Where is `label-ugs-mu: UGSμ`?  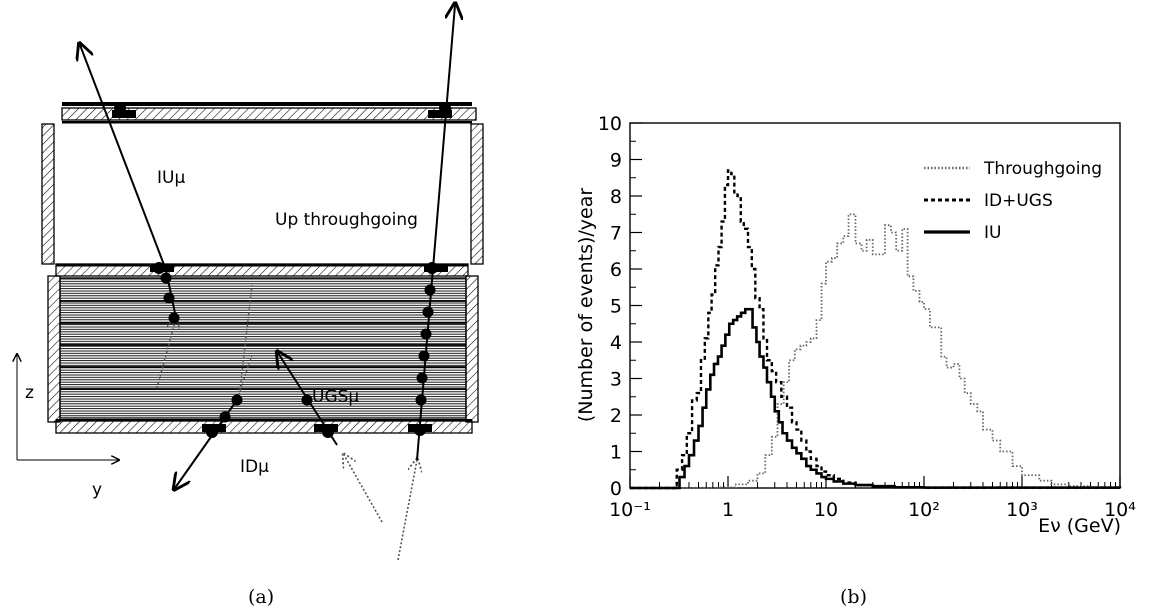
label-ugs-mu: UGSμ is located at coordinates (335, 397).